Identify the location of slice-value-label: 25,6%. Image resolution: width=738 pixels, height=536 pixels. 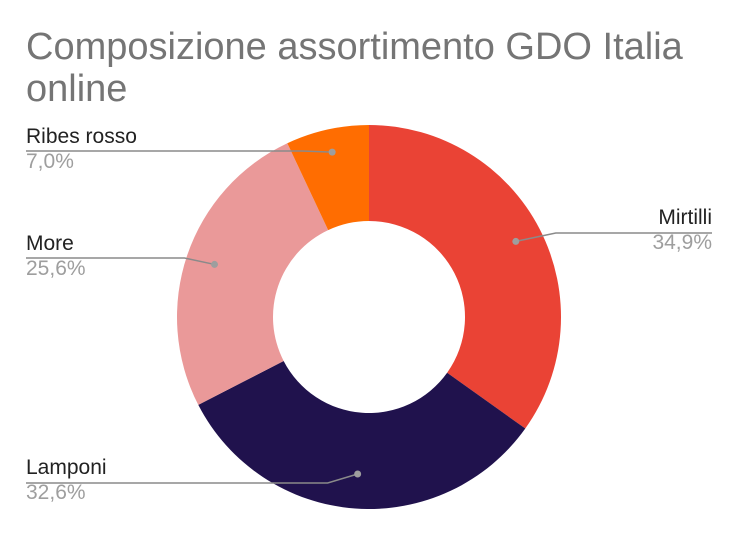
(56, 268).